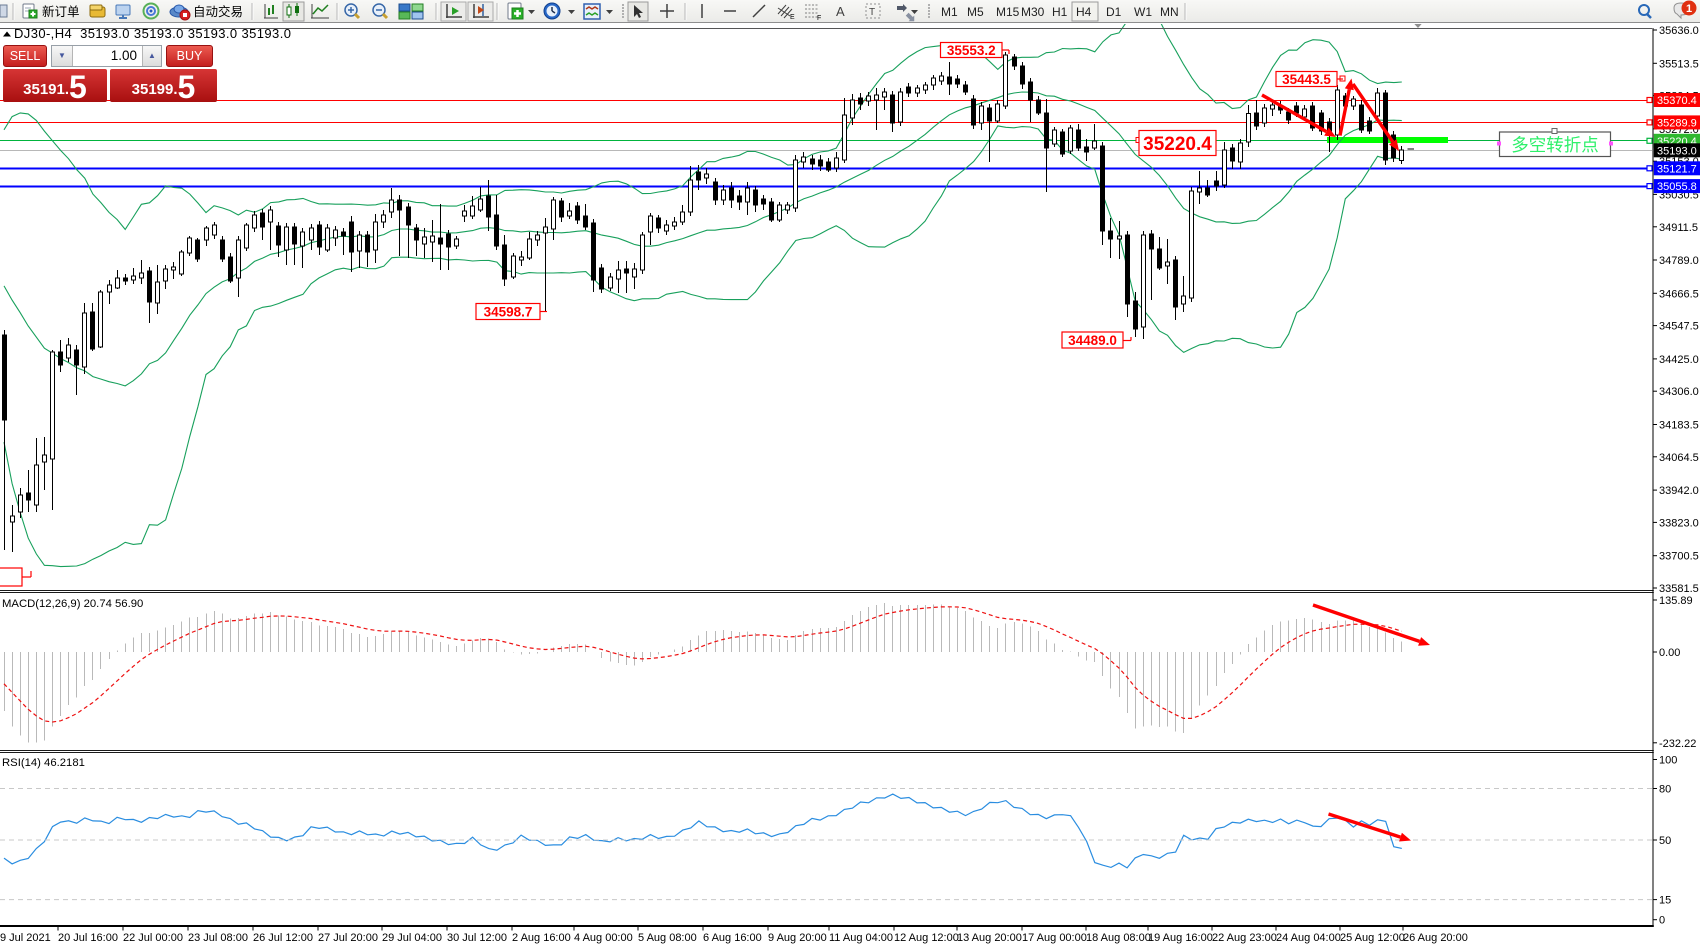 This screenshot has width=1700, height=950. Describe the element at coordinates (412, 938) in the screenshot. I see `svg-text: 29 Jul 04:00` at that location.